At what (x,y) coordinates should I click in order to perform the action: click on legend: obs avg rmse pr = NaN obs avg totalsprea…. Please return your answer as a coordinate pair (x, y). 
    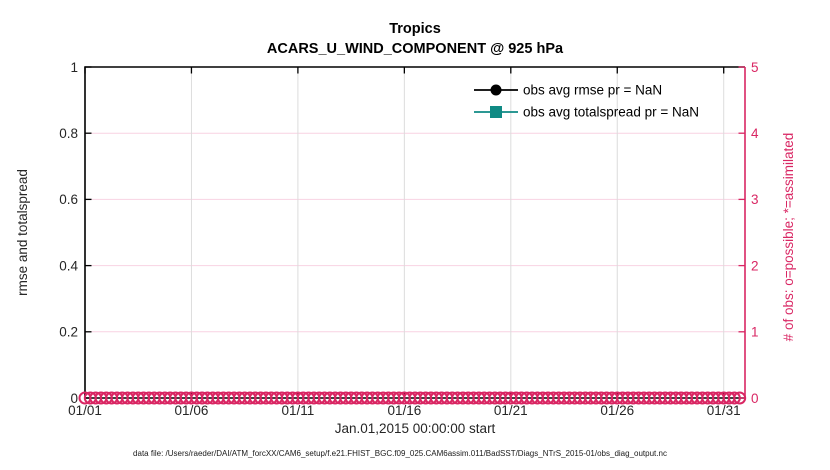
    Looking at the image, I should click on (586, 101).